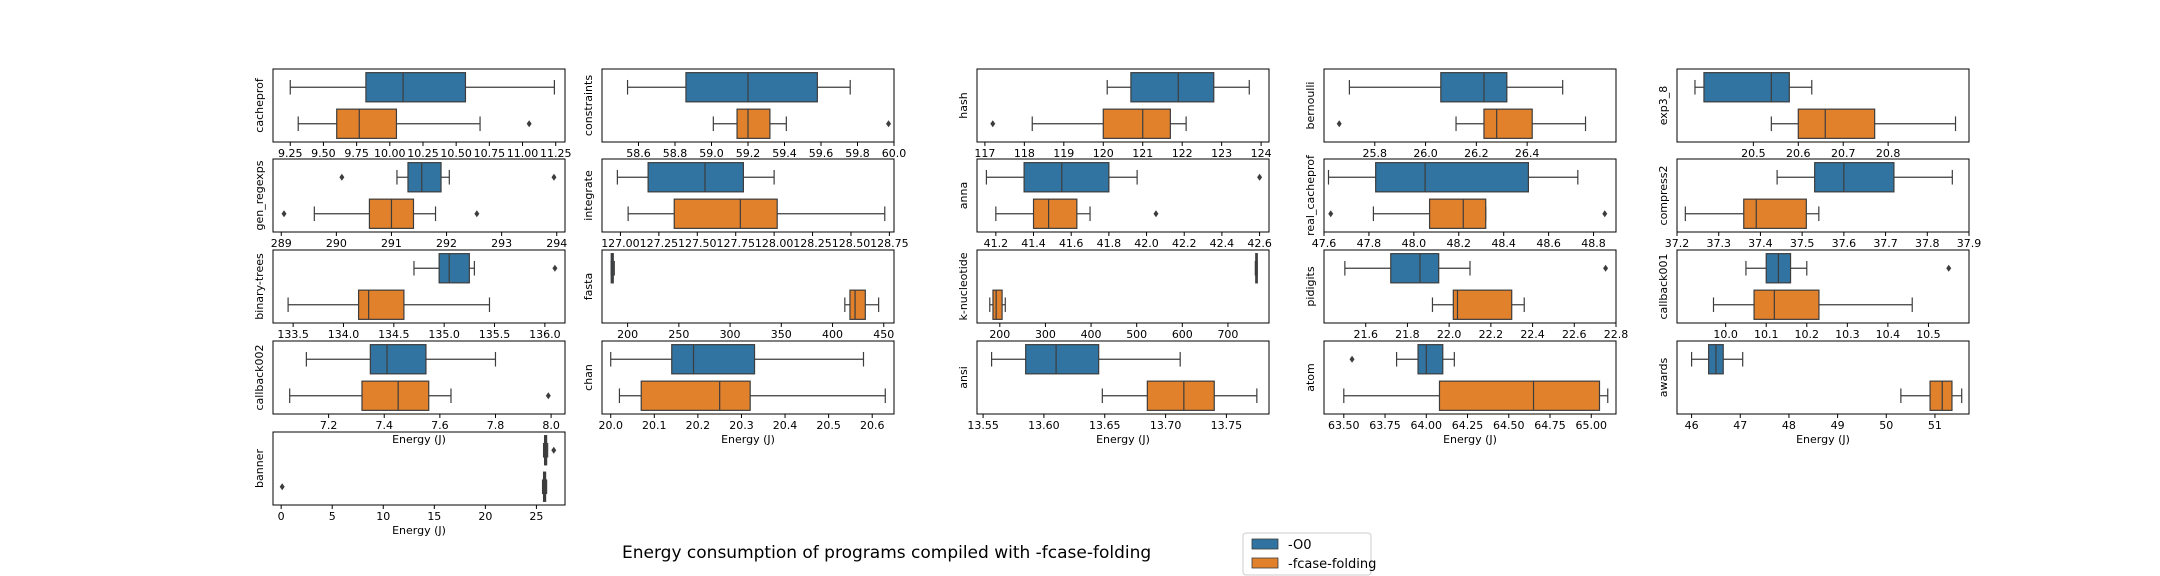 This screenshot has height=576, width=2160. What do you see at coordinates (556, 243) in the screenshot?
I see `xtick-label-gen-regexps: 294` at bounding box center [556, 243].